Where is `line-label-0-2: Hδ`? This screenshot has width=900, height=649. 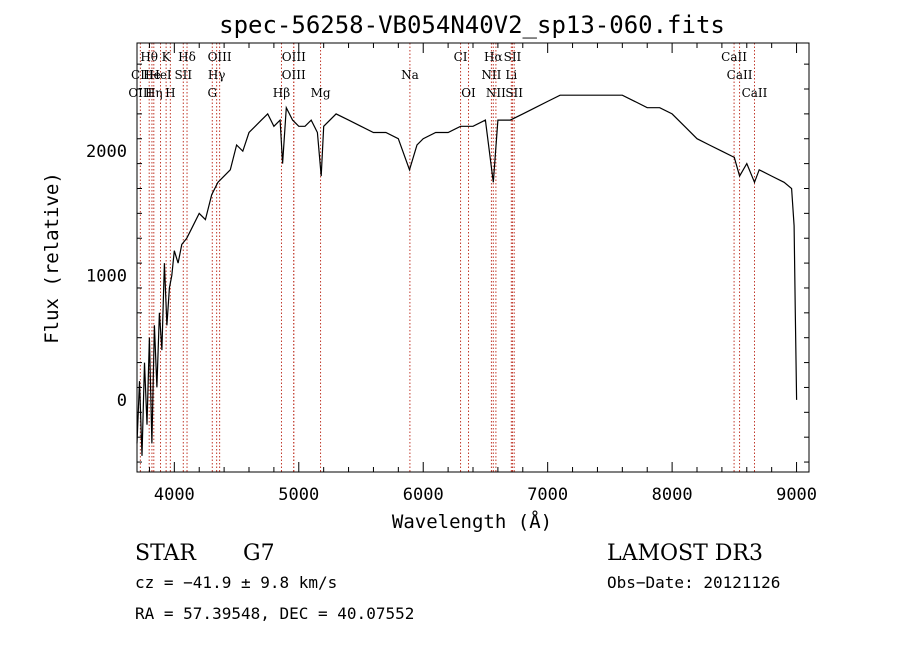
line-label-0-2: Hδ is located at coordinates (187, 57).